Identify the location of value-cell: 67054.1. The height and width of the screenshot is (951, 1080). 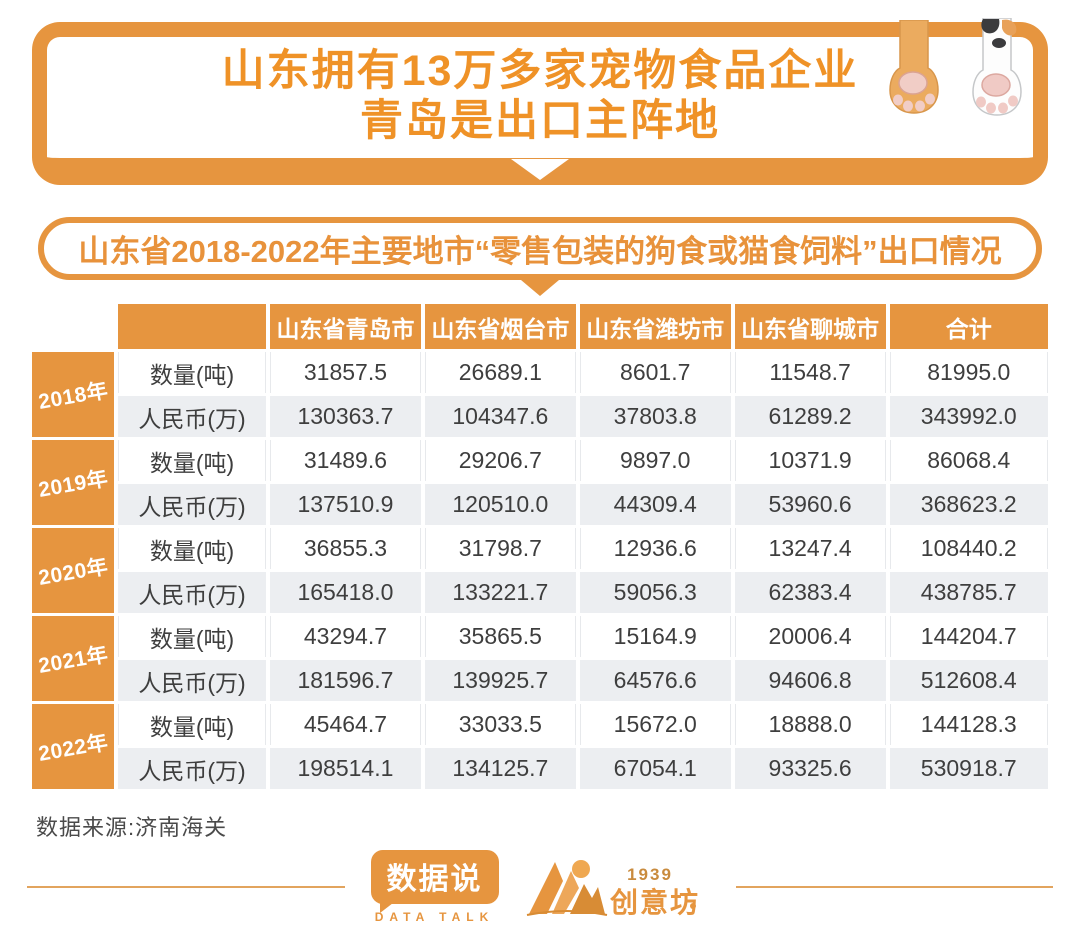
(655, 768).